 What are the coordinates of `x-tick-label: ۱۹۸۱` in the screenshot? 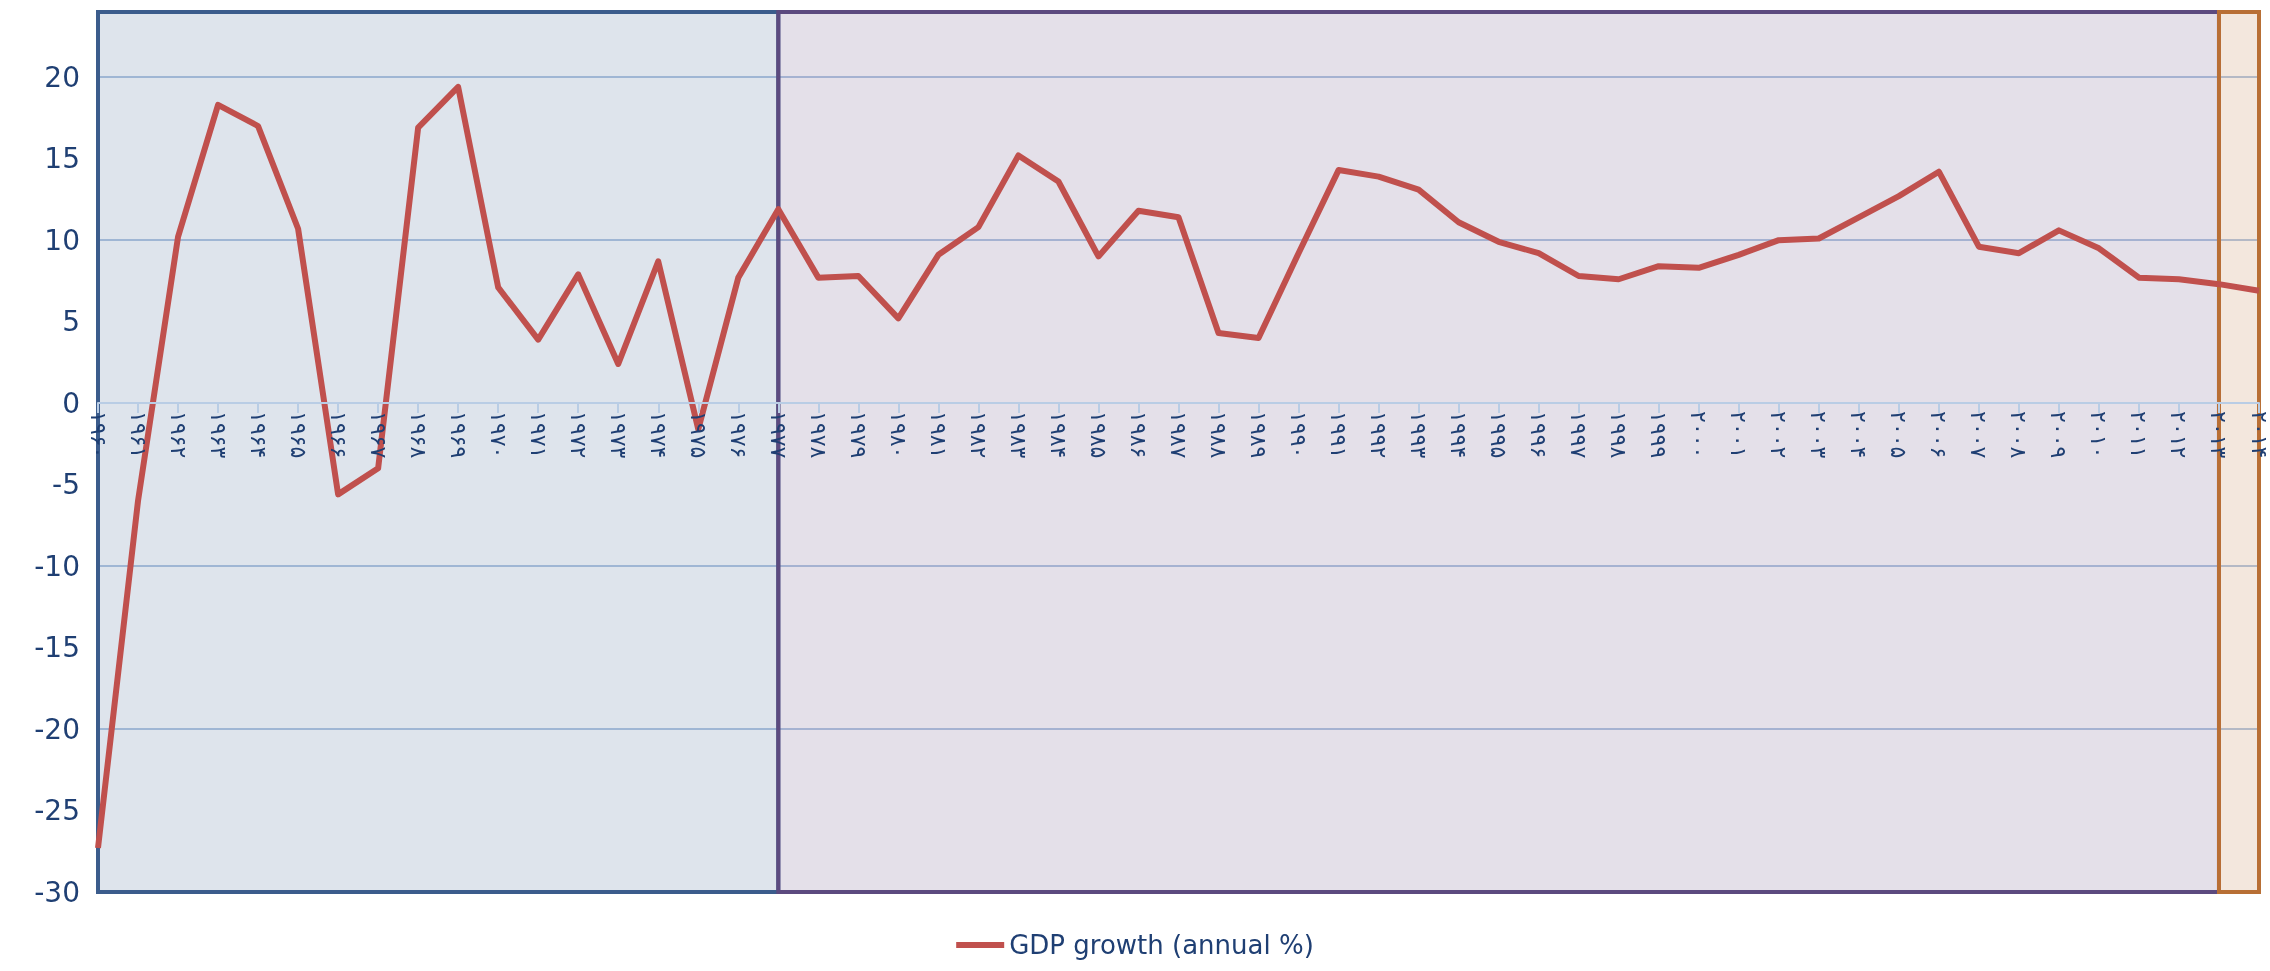 It's located at (938, 435).